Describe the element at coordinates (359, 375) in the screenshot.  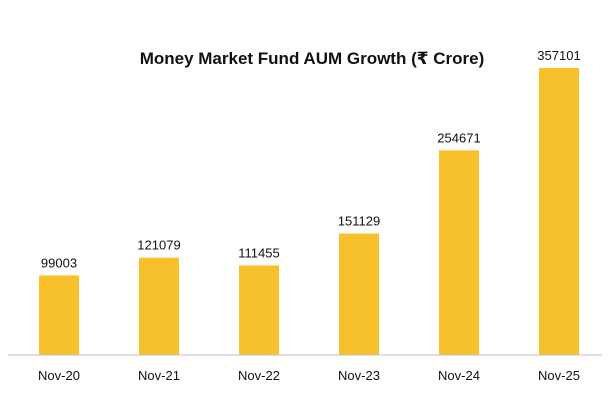
I see `x-tick-label-nov-23: Nov-23` at that location.